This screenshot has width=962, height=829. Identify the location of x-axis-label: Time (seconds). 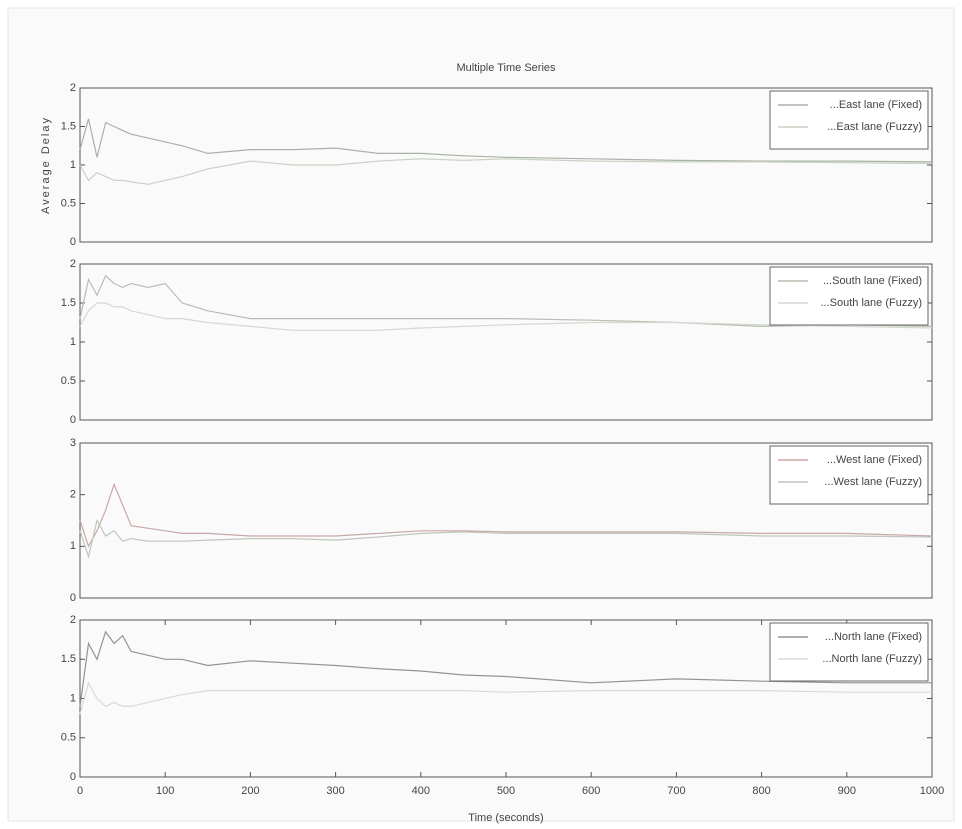
(505, 818).